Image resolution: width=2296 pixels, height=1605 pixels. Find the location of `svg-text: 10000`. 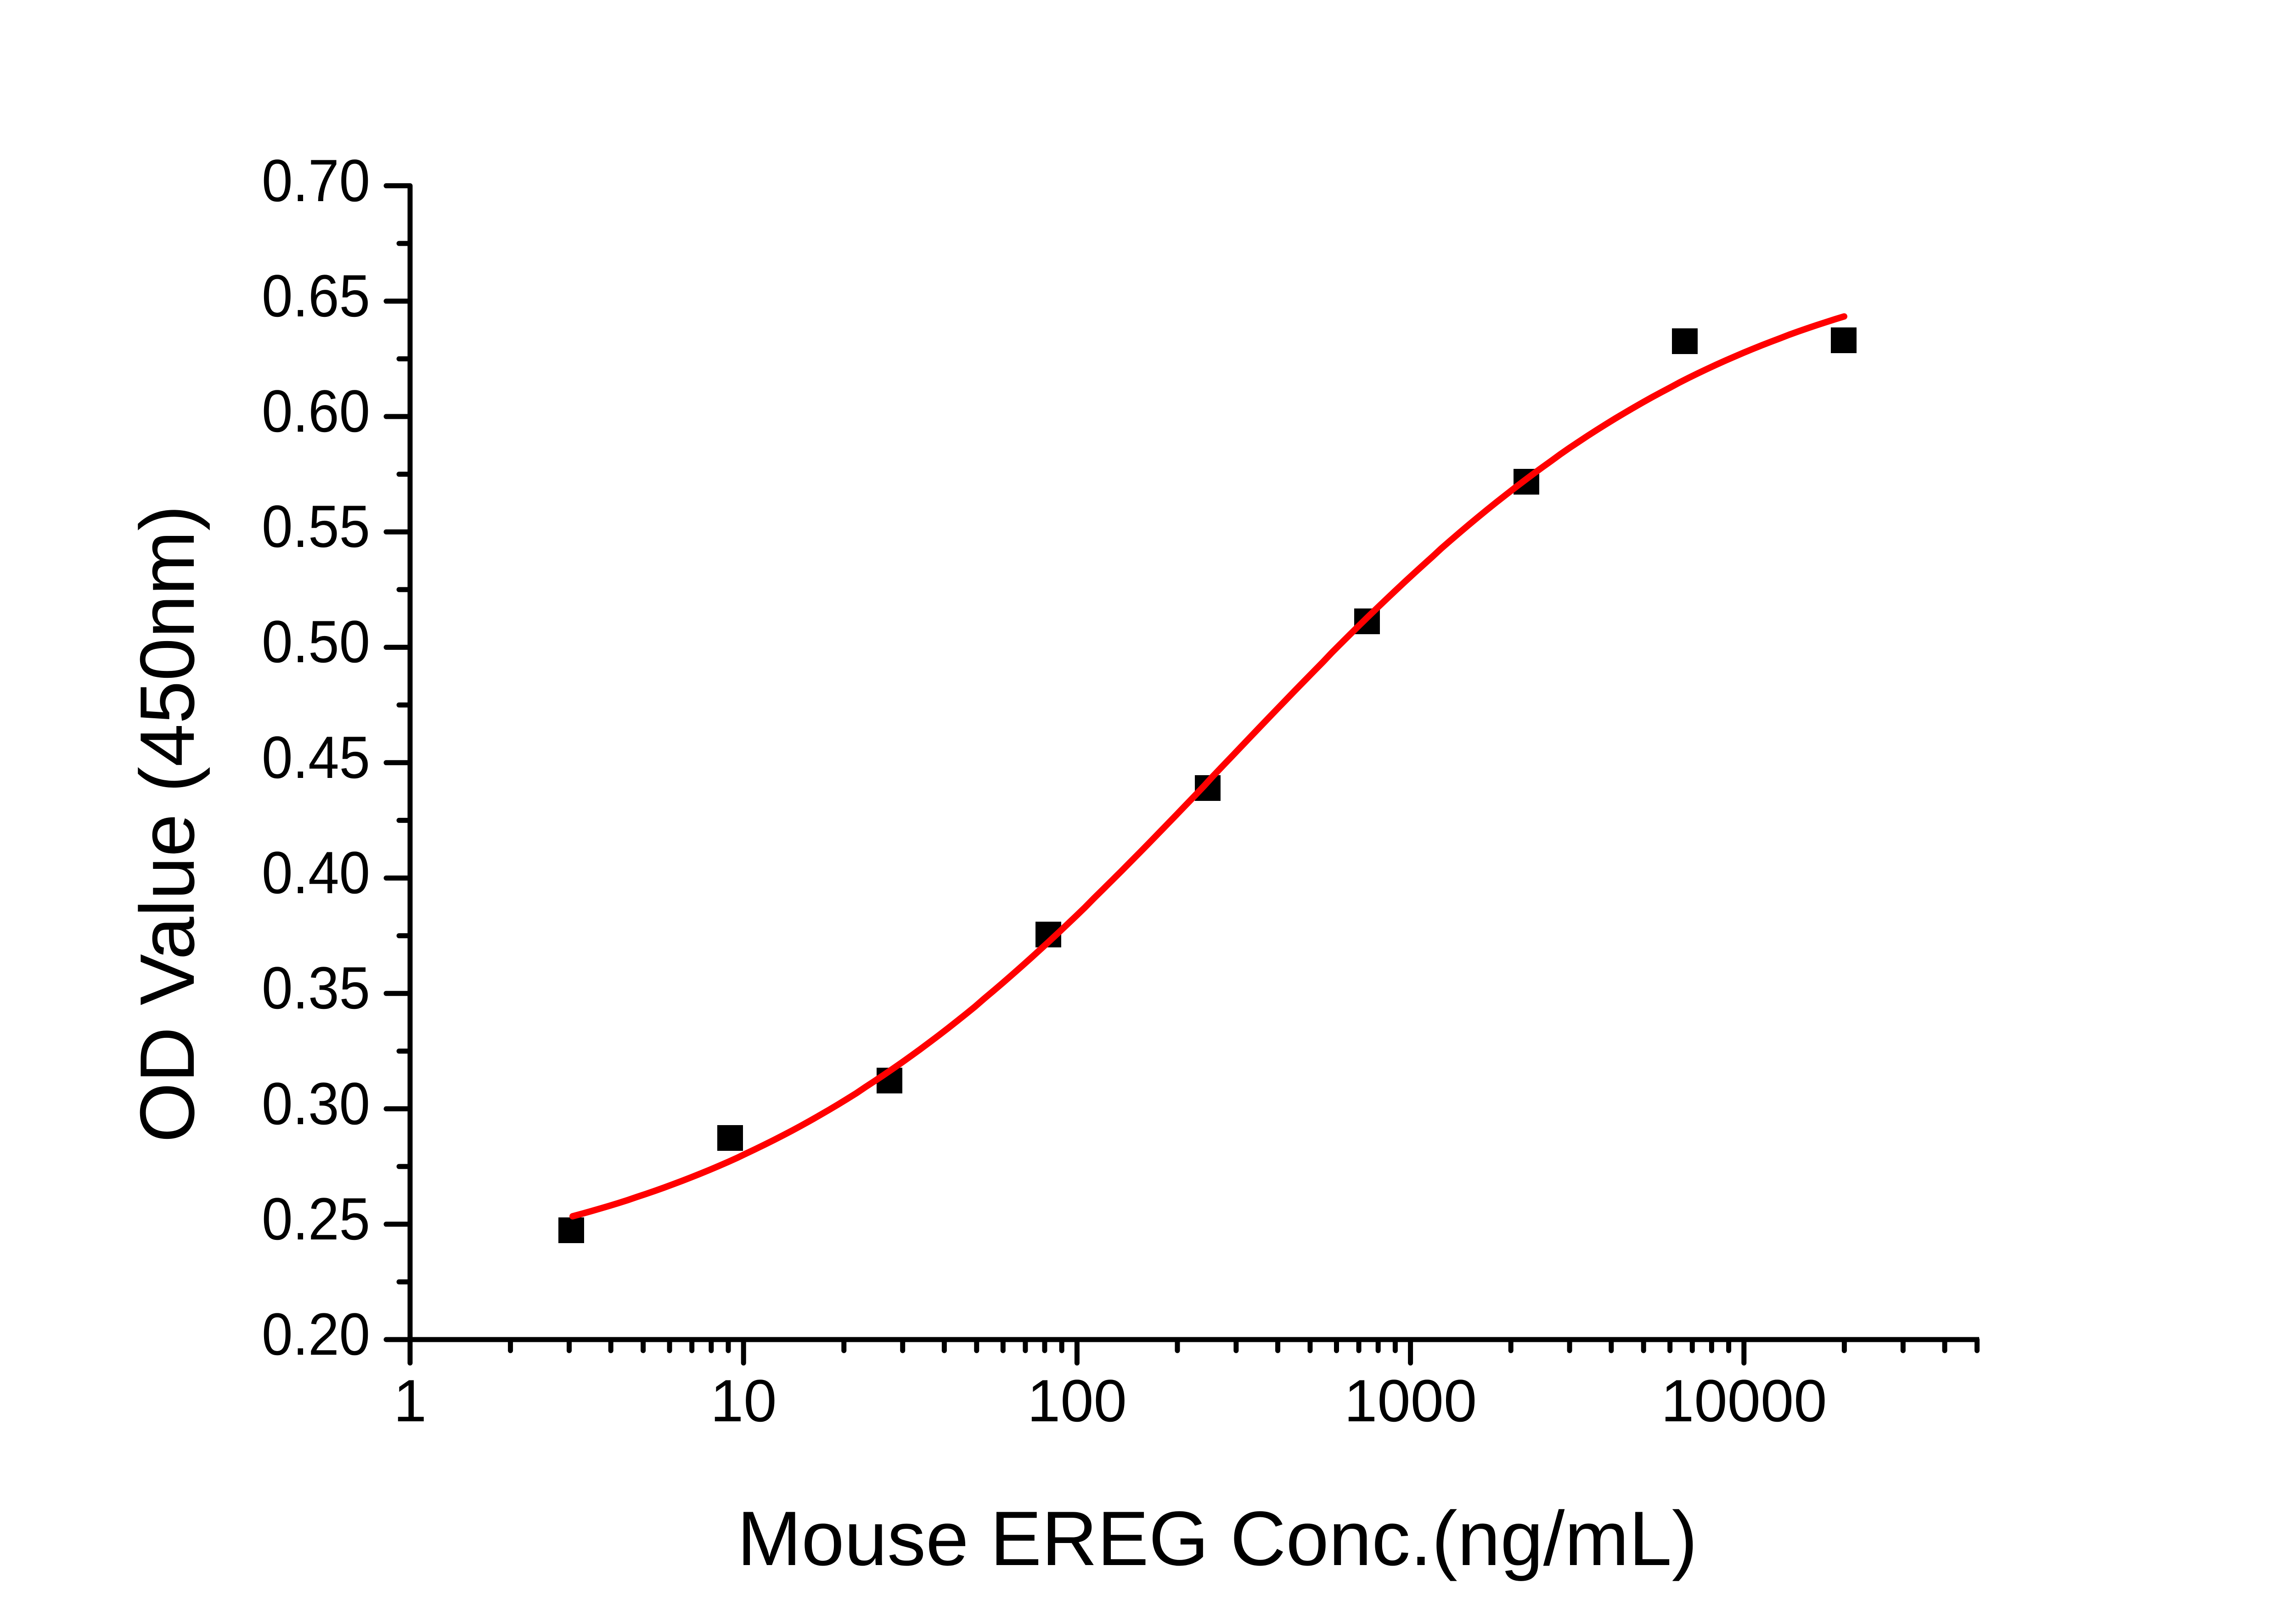

svg-text: 10000 is located at coordinates (1744, 1400).